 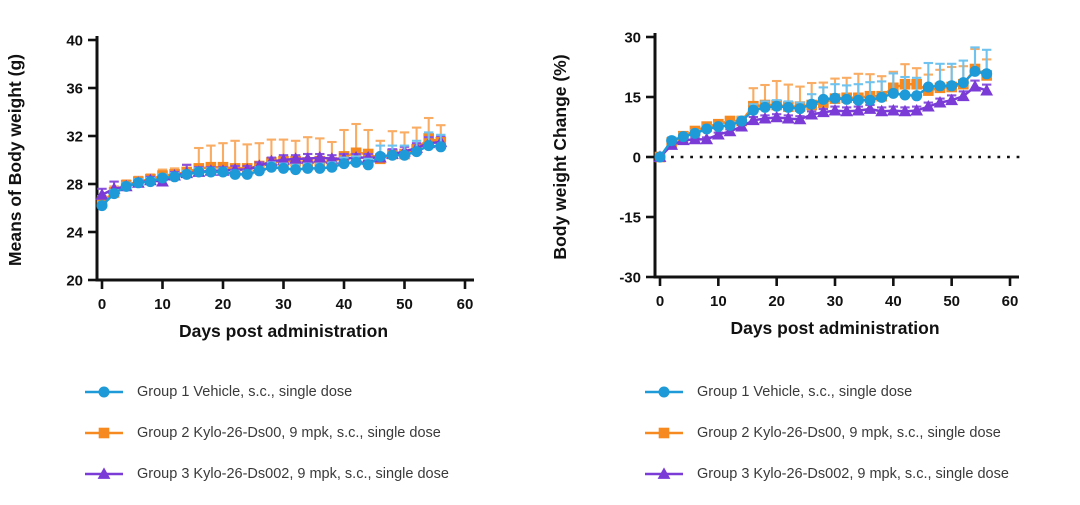 What do you see at coordinates (560, 156) in the screenshot?
I see `y-axis-title: Body weight Change (%)` at bounding box center [560, 156].